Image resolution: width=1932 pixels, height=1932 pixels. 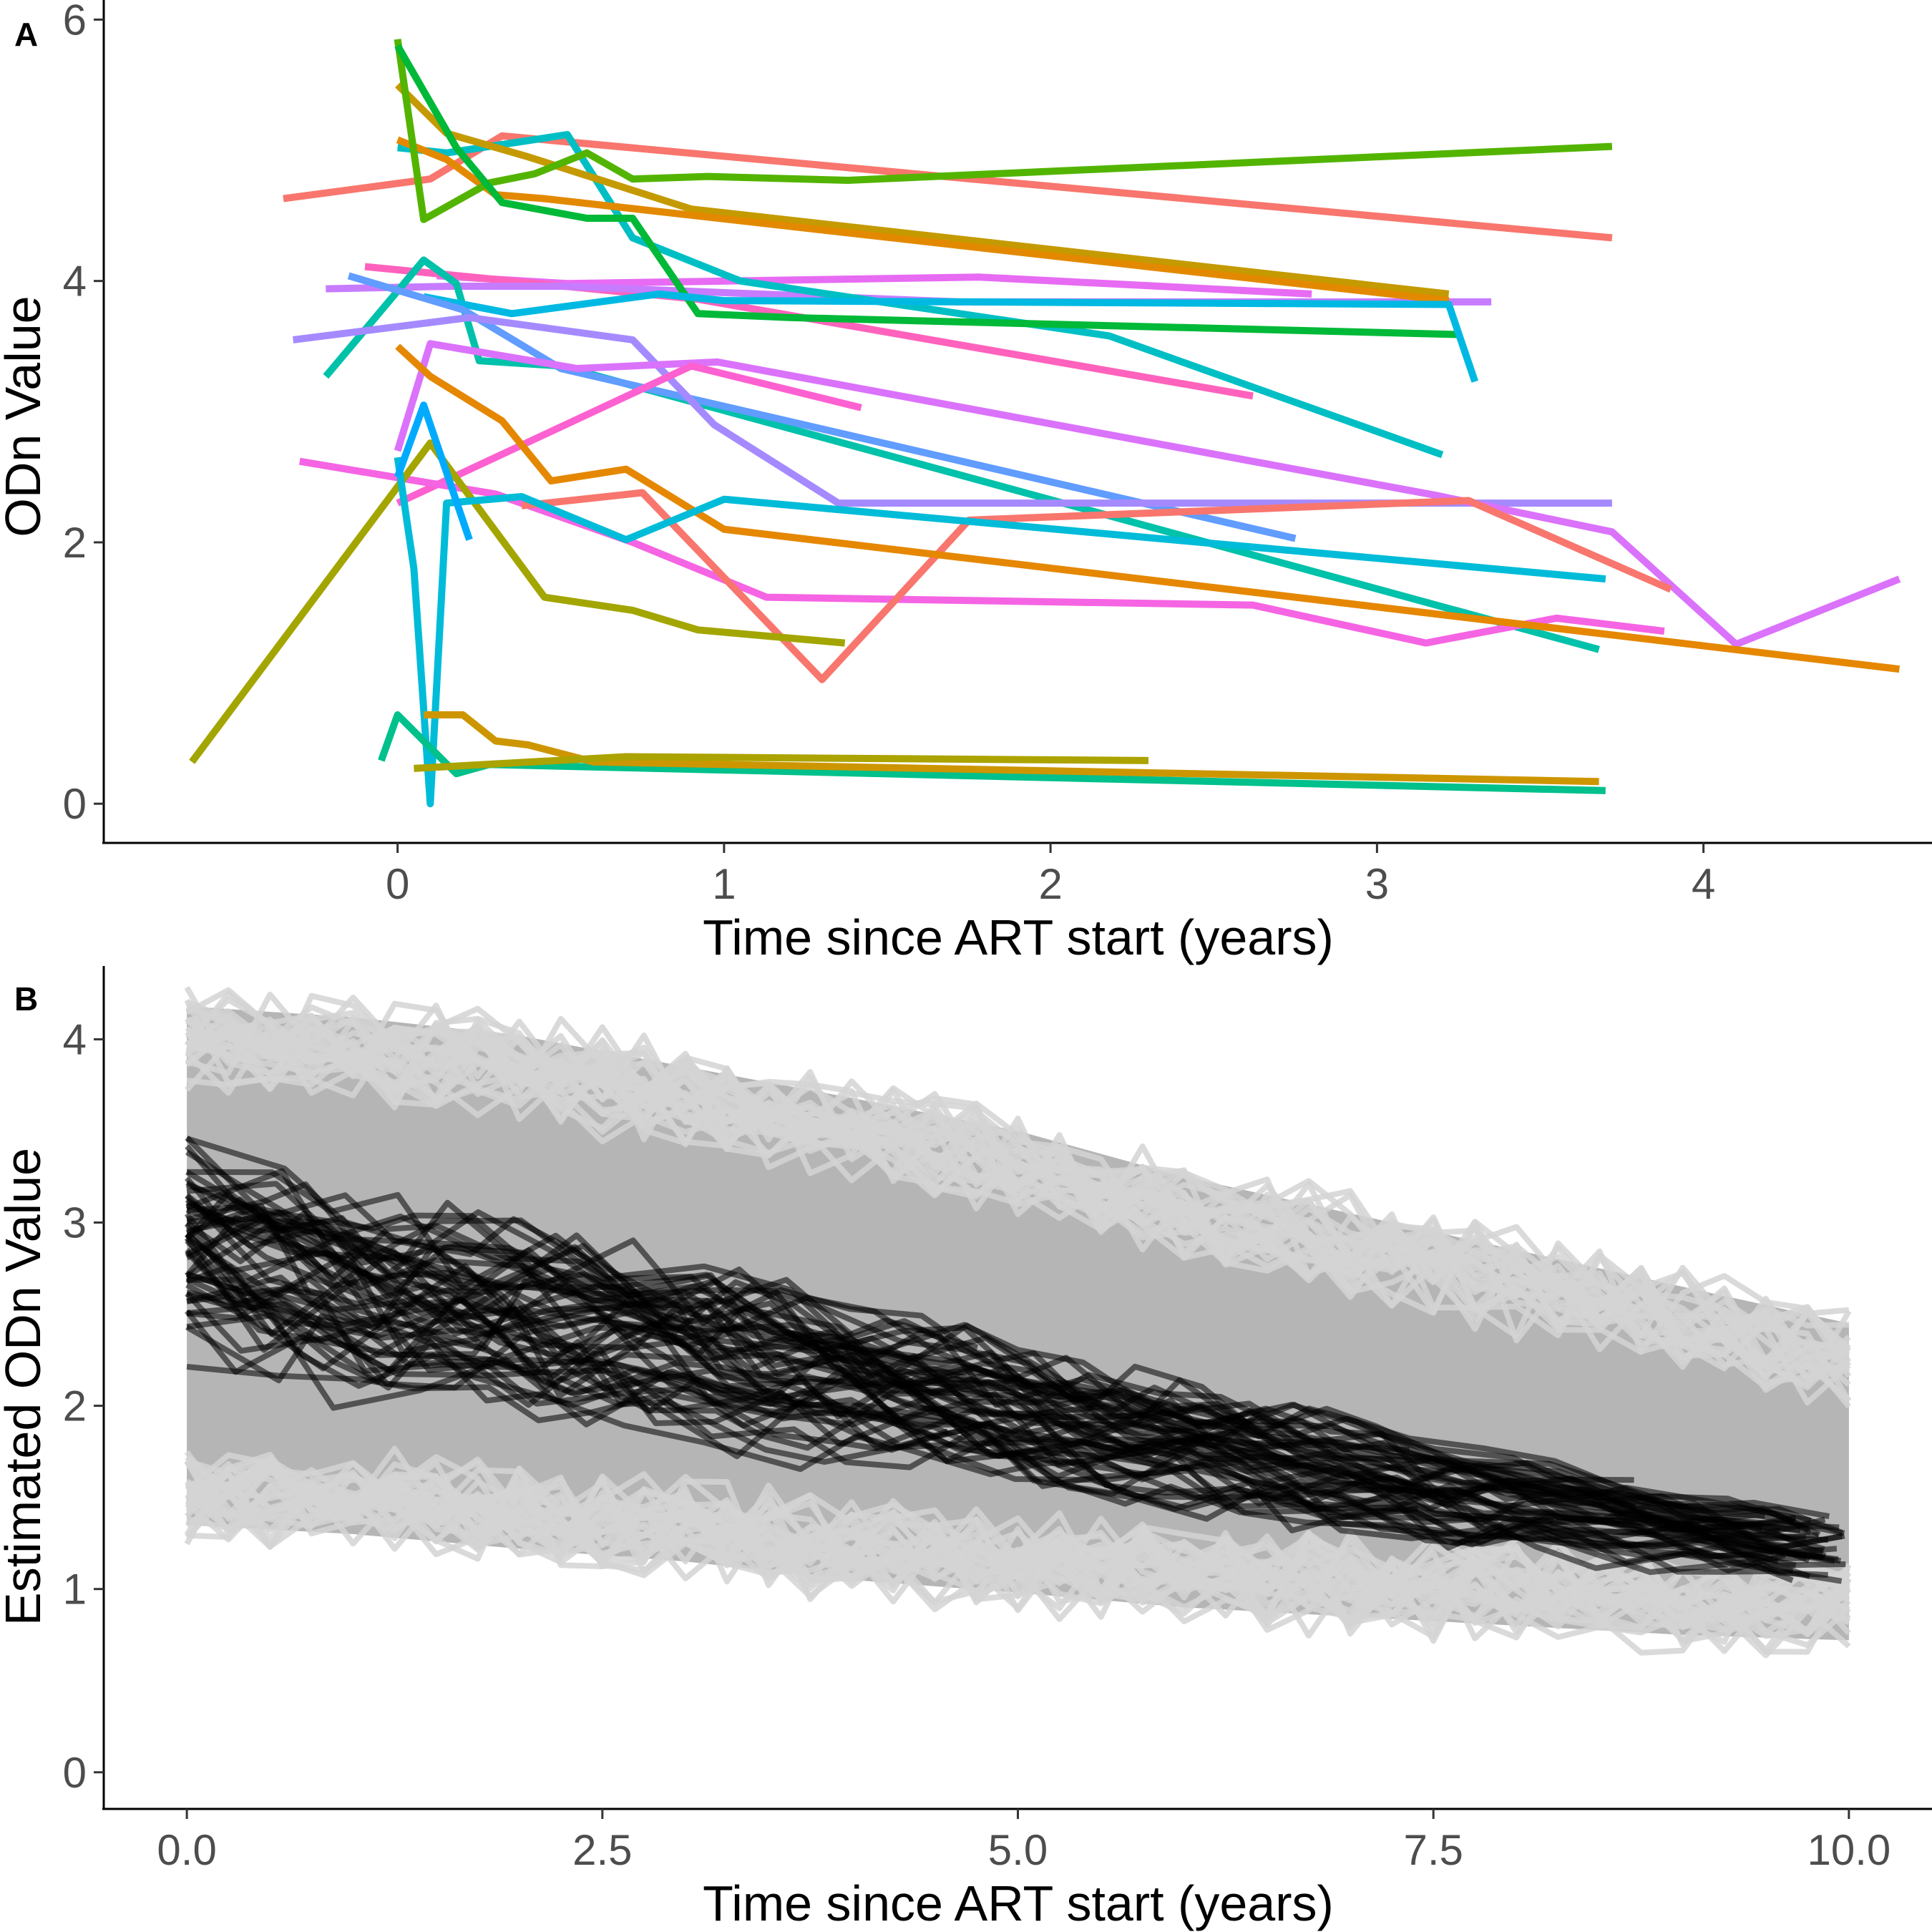 What do you see at coordinates (75, 282) in the screenshot?
I see `panel-a-y-tick-label: 4` at bounding box center [75, 282].